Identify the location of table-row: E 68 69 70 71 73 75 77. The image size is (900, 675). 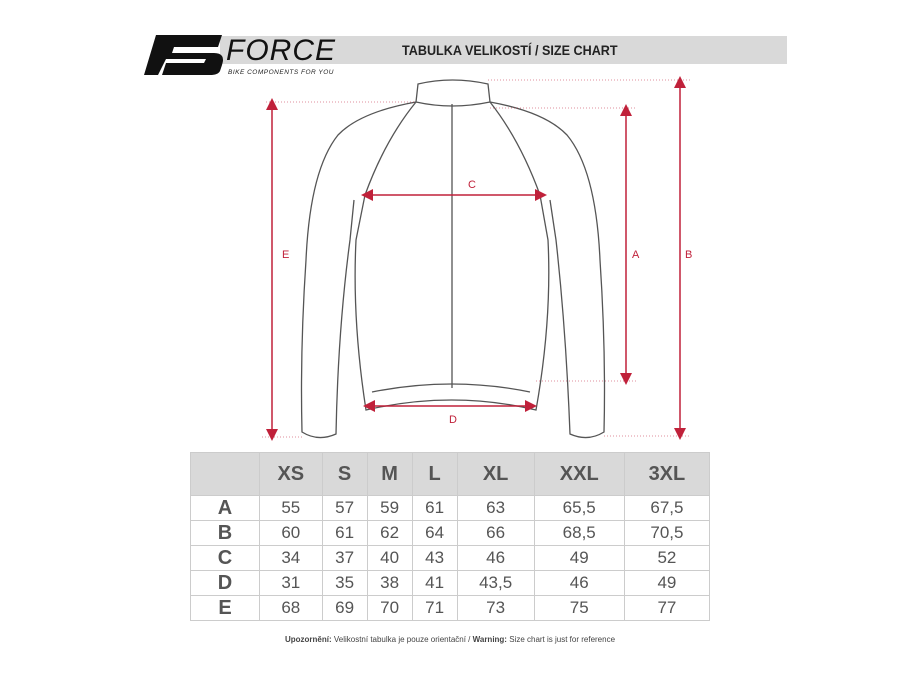
(450, 608).